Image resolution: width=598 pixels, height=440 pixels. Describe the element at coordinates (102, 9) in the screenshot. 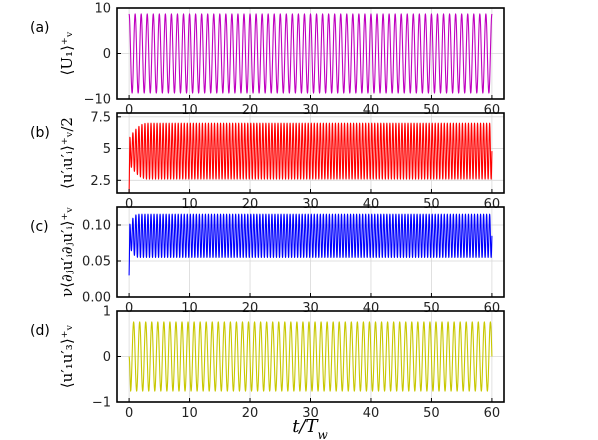

I see `y-tick-label: 10` at that location.